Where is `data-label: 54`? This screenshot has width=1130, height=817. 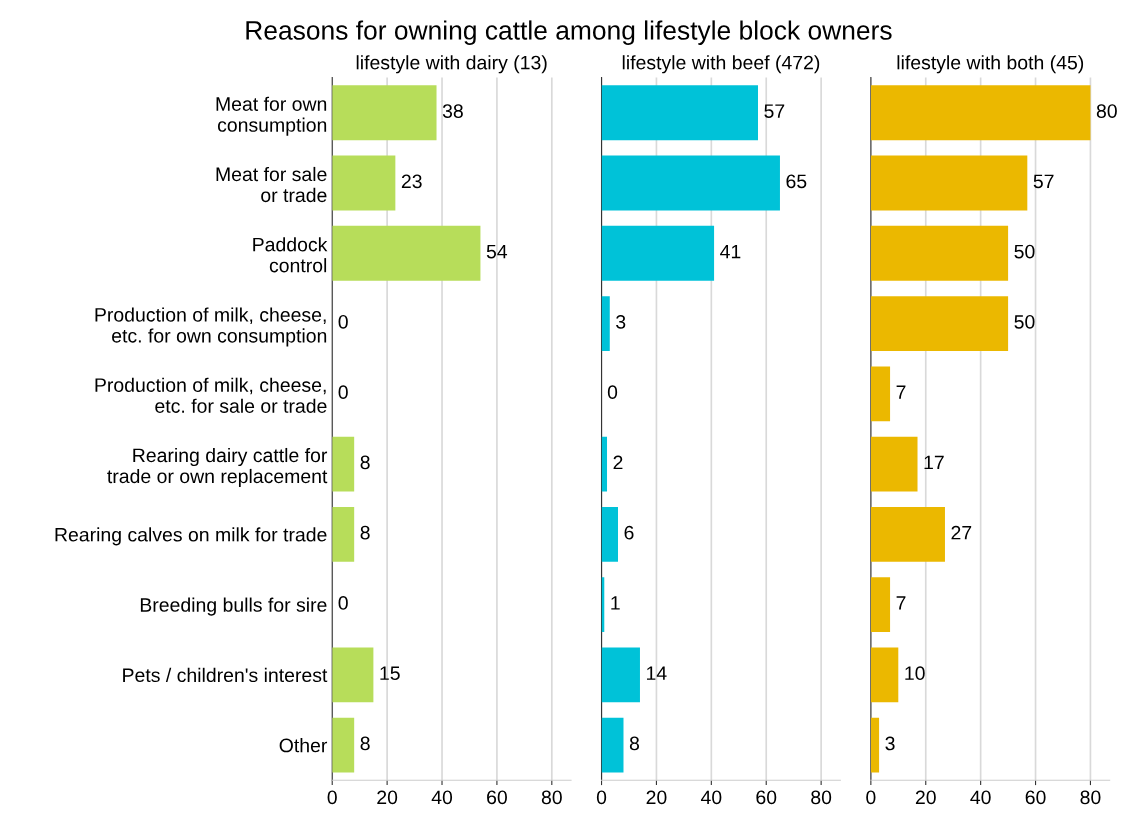 data-label: 54 is located at coordinates (497, 251).